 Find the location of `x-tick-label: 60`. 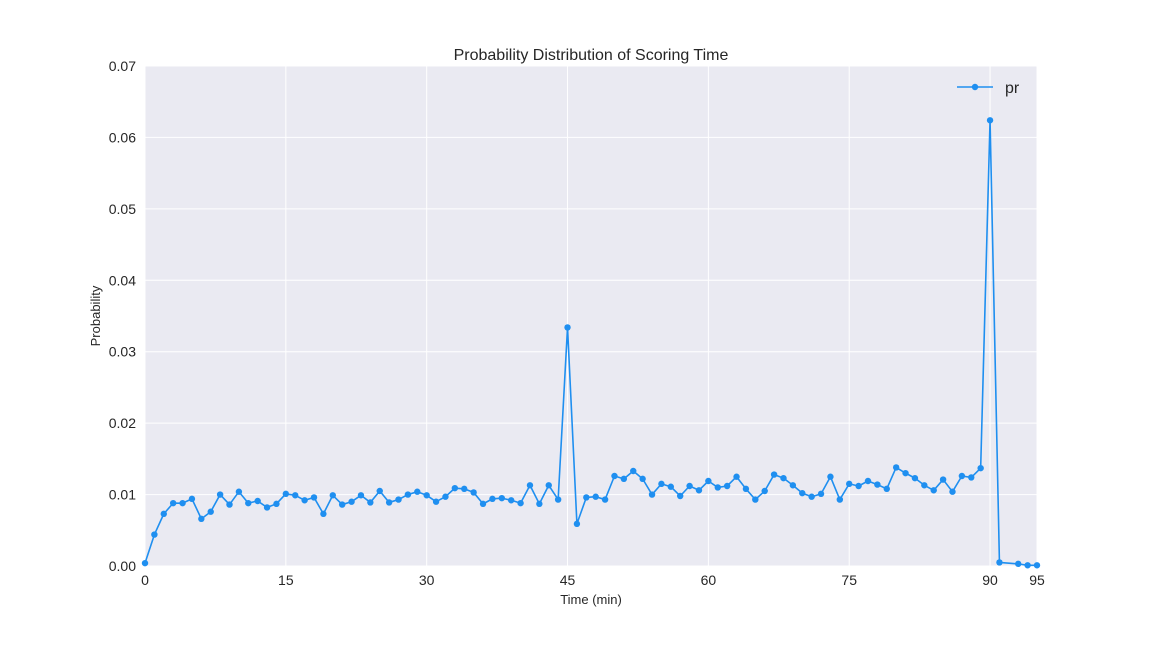

x-tick-label: 60 is located at coordinates (709, 580).